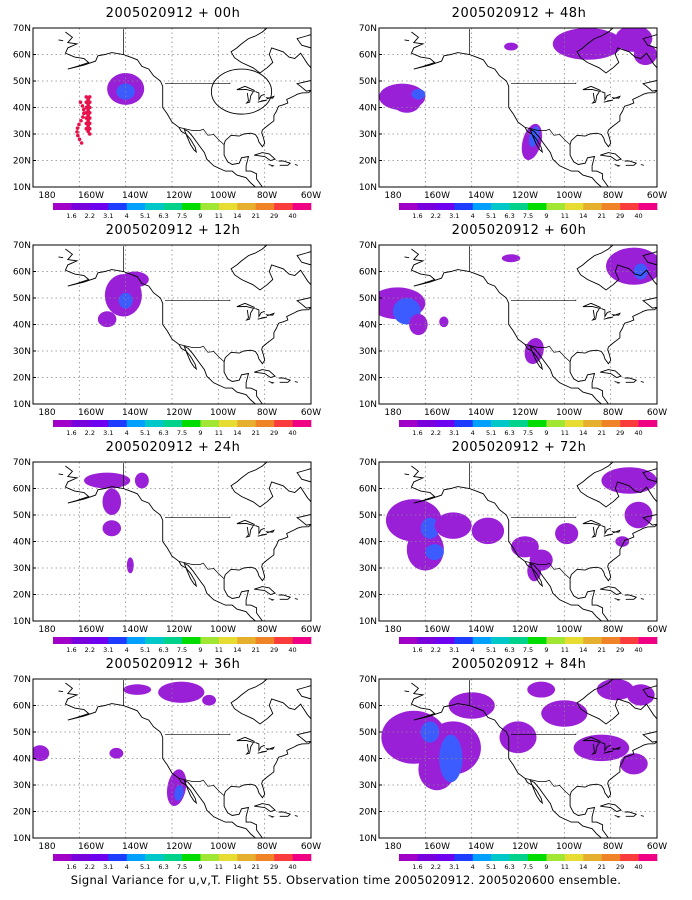 This screenshot has width=692, height=900. I want to click on colorbar-label: 29, so click(274, 216).